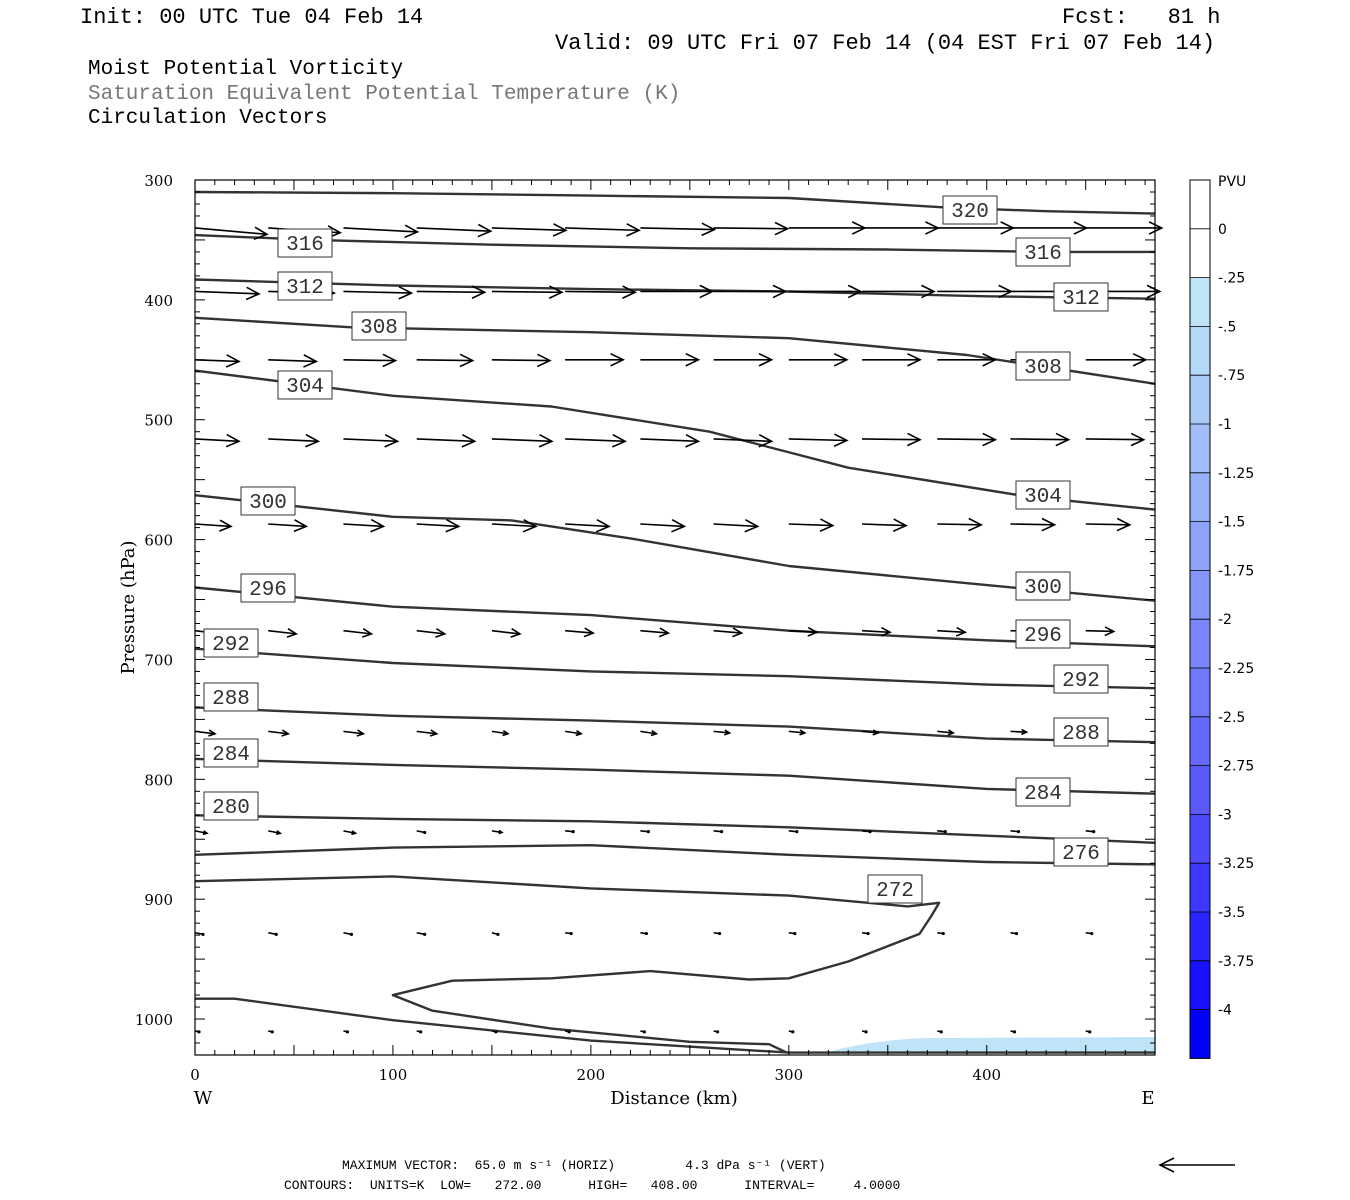  I want to click on contour-label: 304, so click(1043, 497).